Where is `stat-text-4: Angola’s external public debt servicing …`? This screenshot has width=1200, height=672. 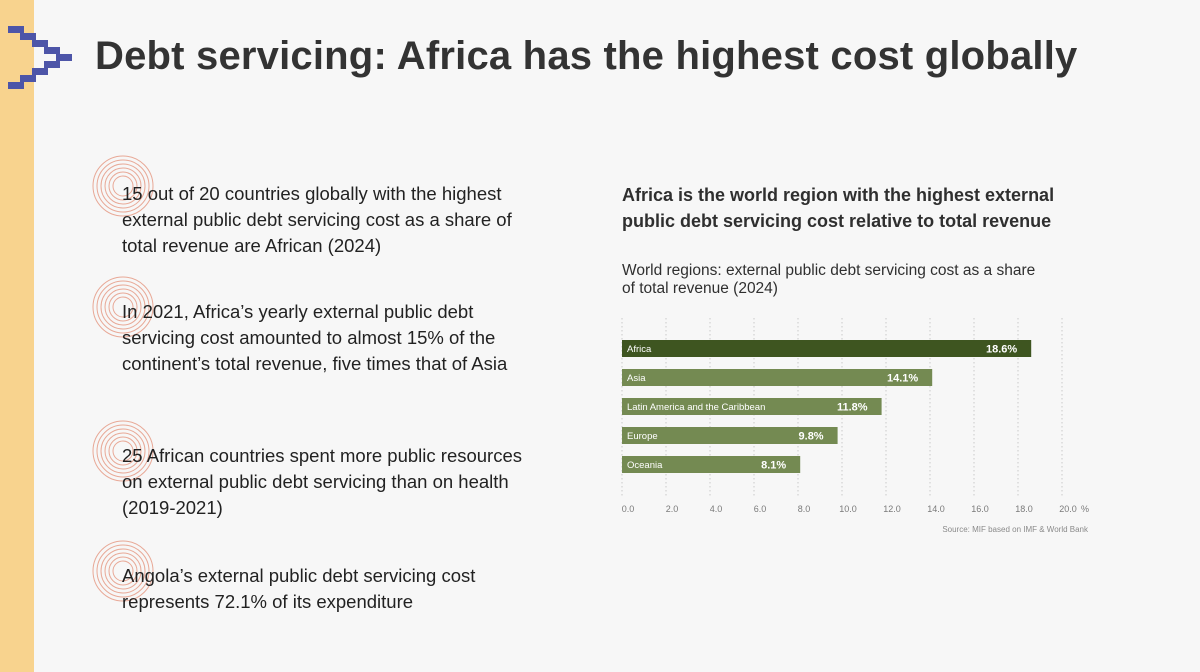
stat-text-4: Angola’s external public debt servicing … is located at coordinates (299, 588).